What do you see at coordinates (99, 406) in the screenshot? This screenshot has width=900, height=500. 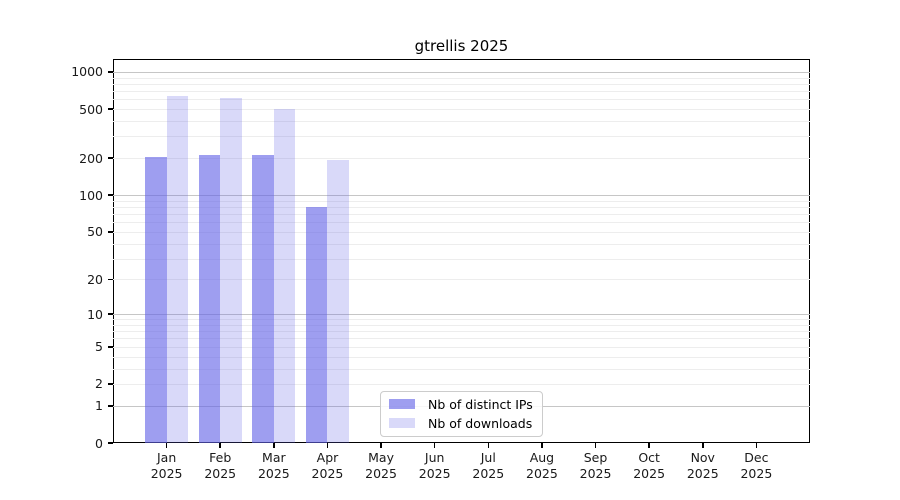 I see `y-tick-label: 1` at bounding box center [99, 406].